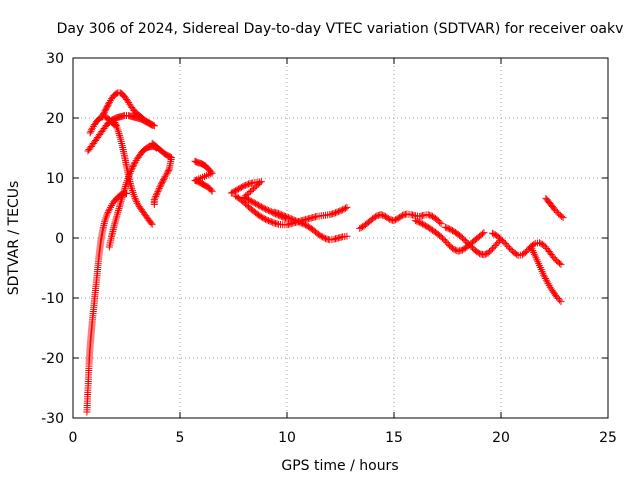  I want to click on series-arc-f2, so click(546, 274).